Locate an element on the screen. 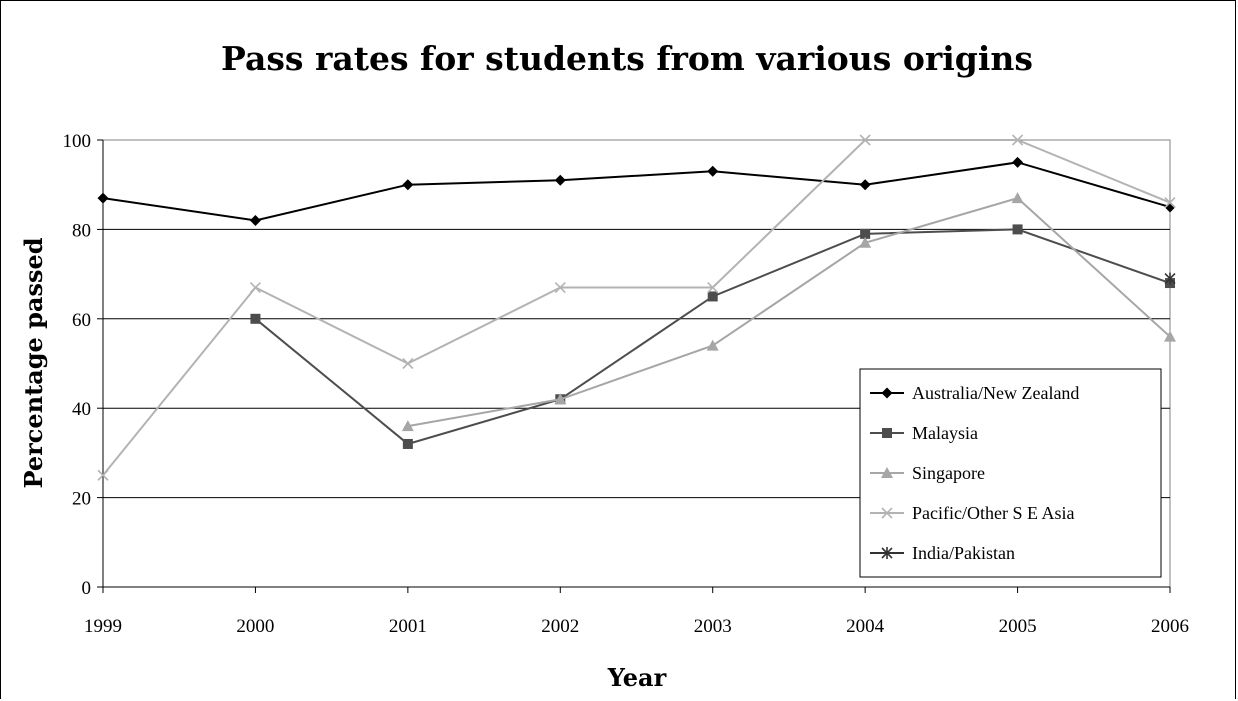 The width and height of the screenshot is (1238, 701). x-tick-label: 2005 is located at coordinates (1018, 626).